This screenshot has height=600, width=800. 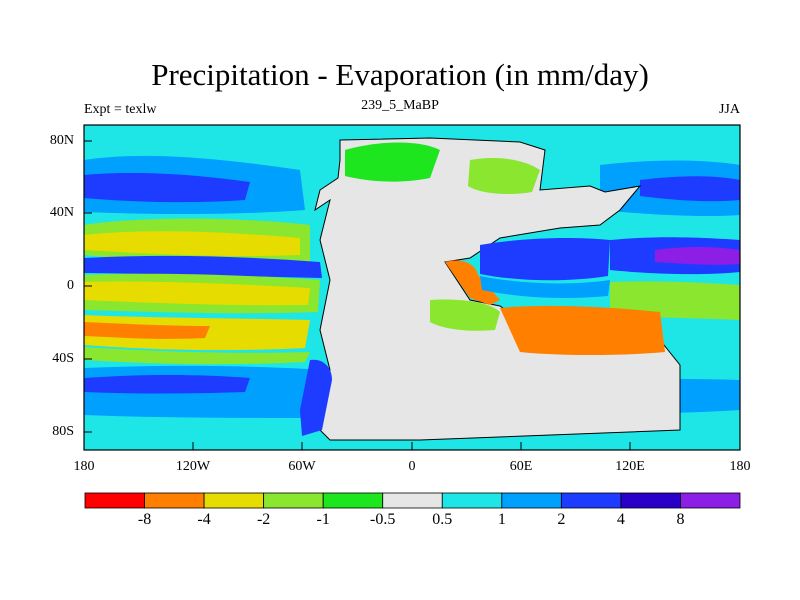 I want to click on x-tick-label: 60W, so click(x=302, y=466).